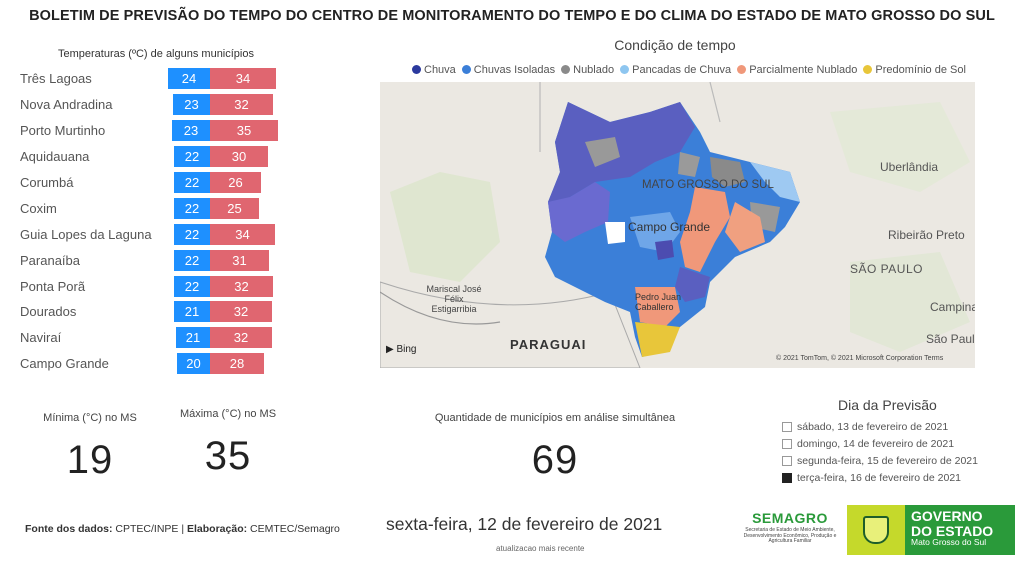  Describe the element at coordinates (879, 478) in the screenshot. I see `forecast-day-label: terça-feira, 16 de fevereiro de 2021` at that location.